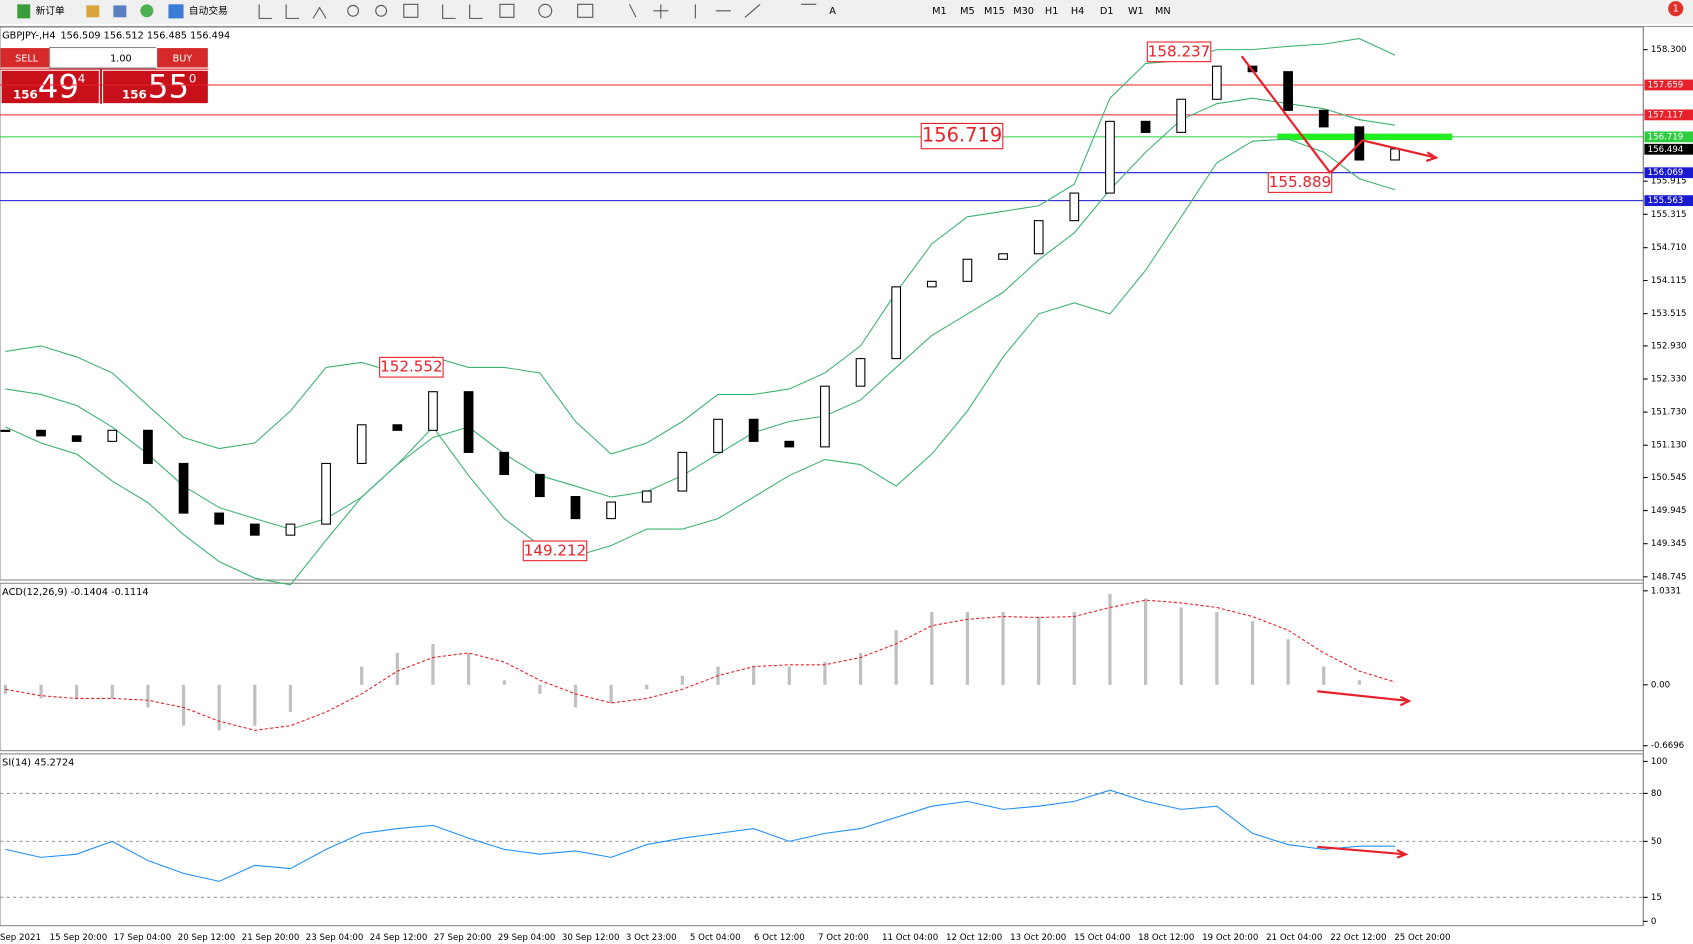 The width and height of the screenshot is (1693, 944). What do you see at coordinates (24, 11) in the screenshot?
I see `new-order-icon` at bounding box center [24, 11].